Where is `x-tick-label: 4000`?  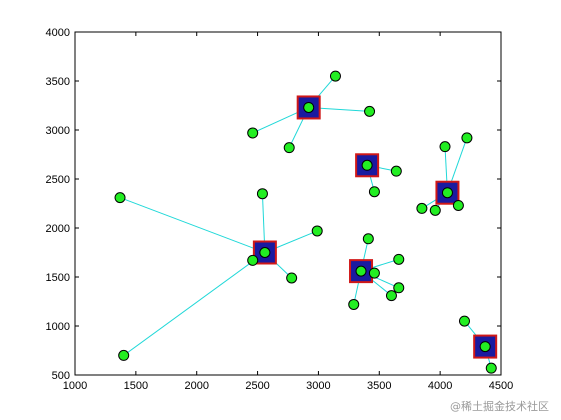 x-tick-label: 4000 is located at coordinates (440, 386).